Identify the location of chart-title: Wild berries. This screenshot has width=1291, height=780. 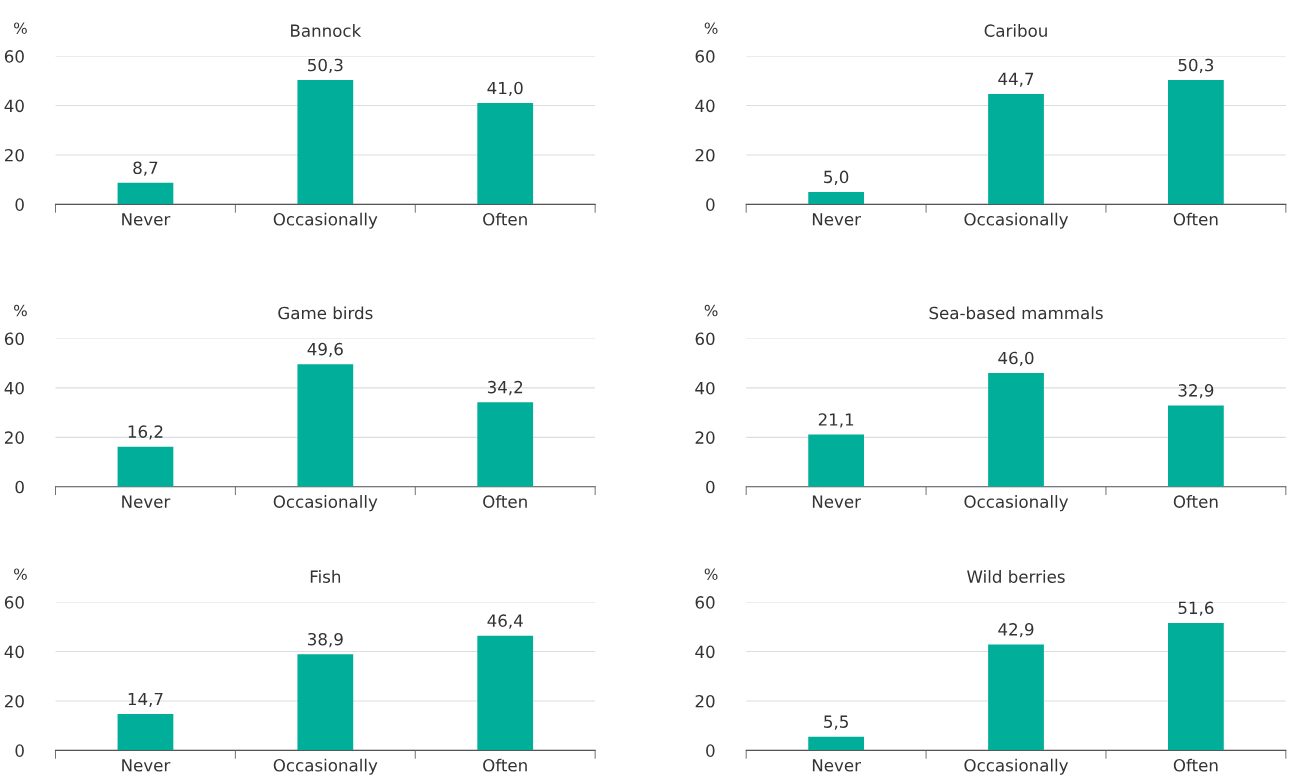
(1016, 576).